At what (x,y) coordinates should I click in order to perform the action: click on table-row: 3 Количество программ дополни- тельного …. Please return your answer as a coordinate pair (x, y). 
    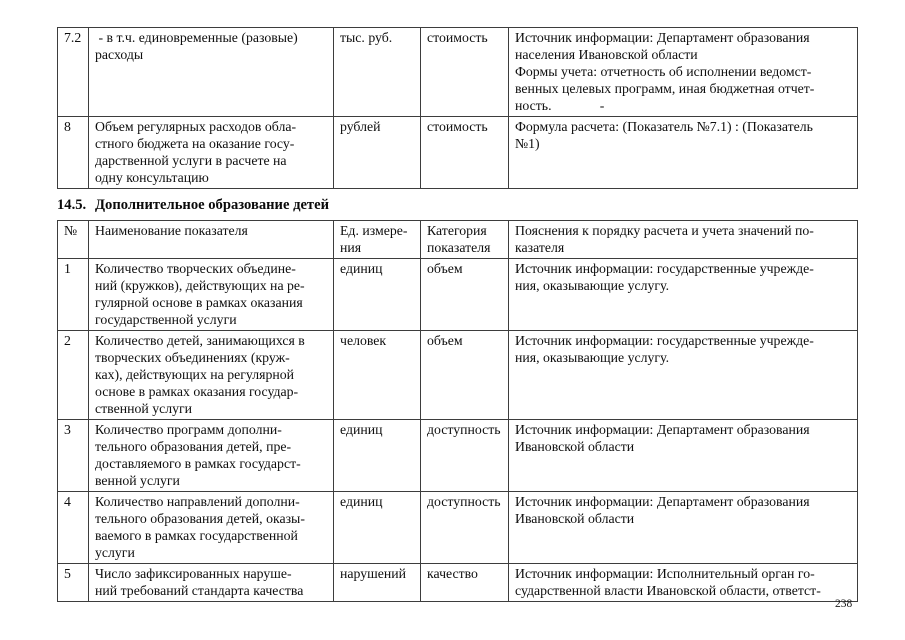
    Looking at the image, I should click on (457, 455).